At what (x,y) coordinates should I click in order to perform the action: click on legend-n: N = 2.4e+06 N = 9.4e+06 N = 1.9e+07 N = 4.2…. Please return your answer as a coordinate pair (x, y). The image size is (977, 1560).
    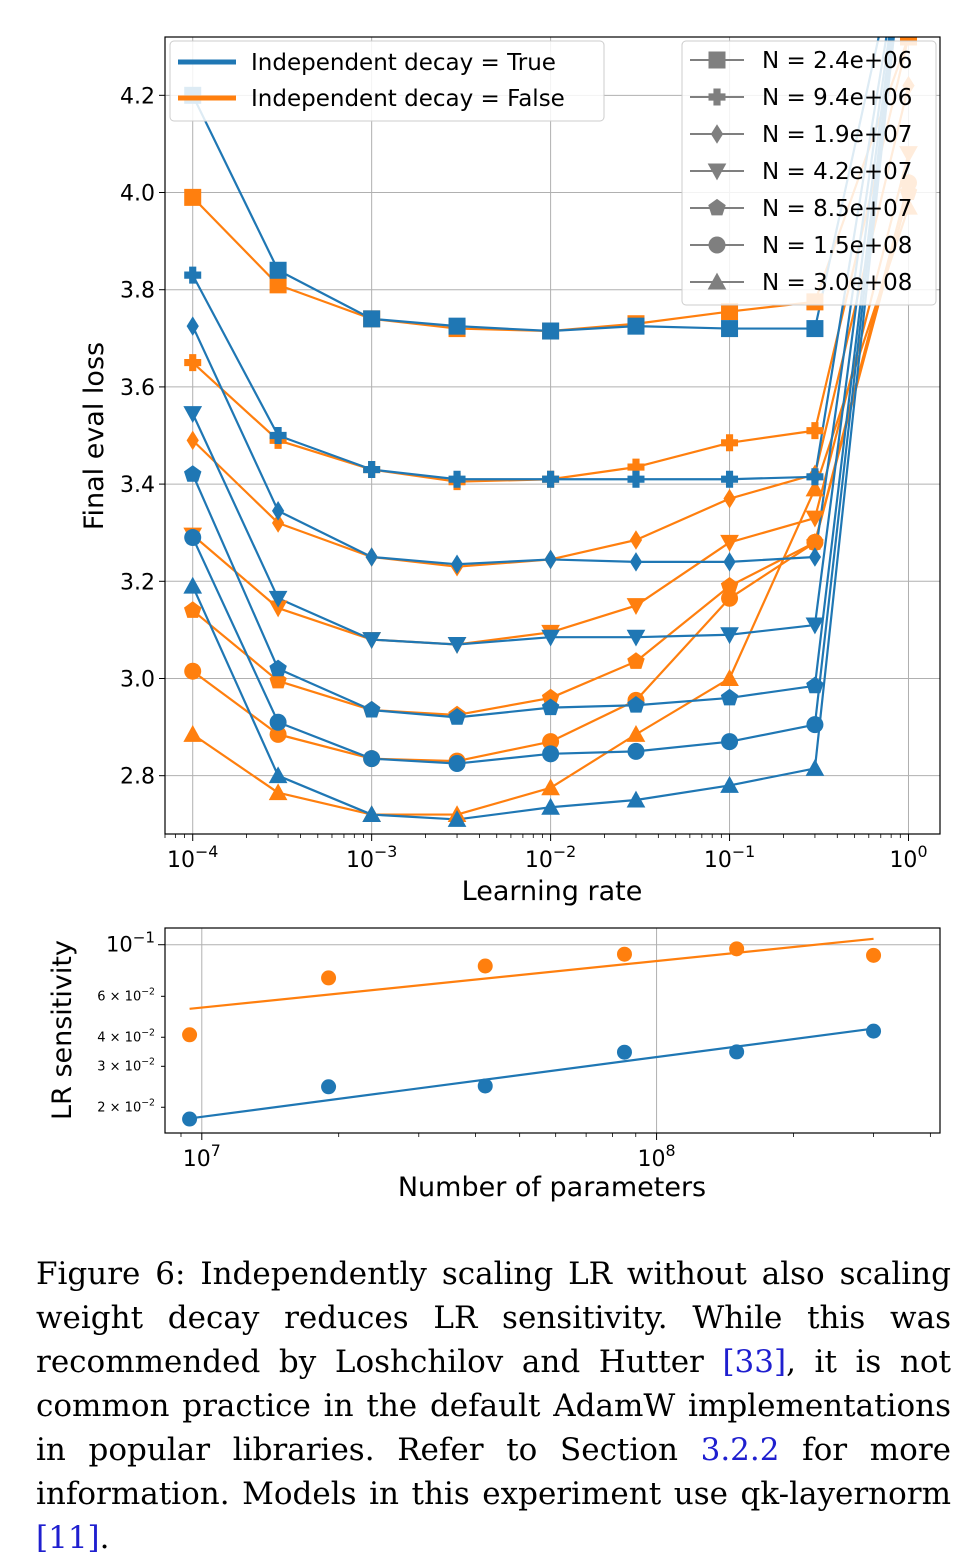
    Looking at the image, I should click on (809, 173).